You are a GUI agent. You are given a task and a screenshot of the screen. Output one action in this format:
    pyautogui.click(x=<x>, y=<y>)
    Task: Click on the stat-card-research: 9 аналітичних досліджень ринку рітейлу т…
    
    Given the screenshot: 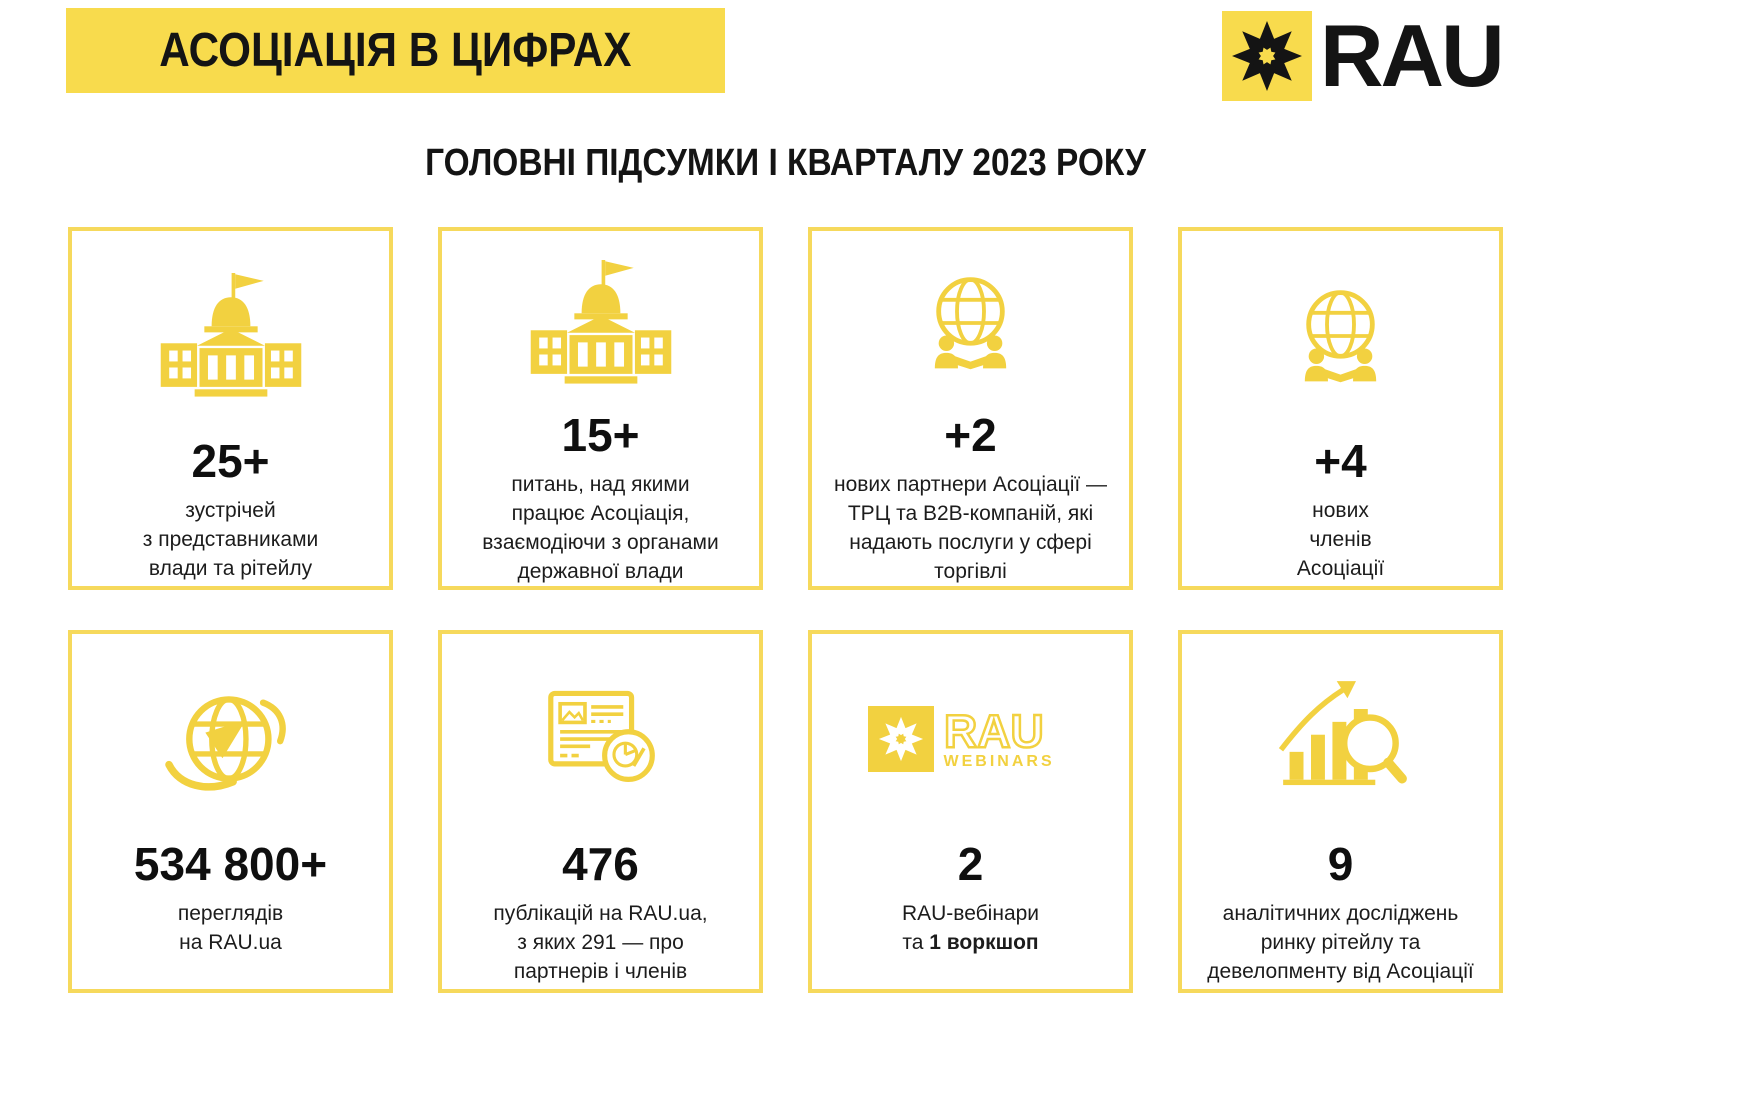 What is the action you would take?
    pyautogui.click(x=1340, y=811)
    